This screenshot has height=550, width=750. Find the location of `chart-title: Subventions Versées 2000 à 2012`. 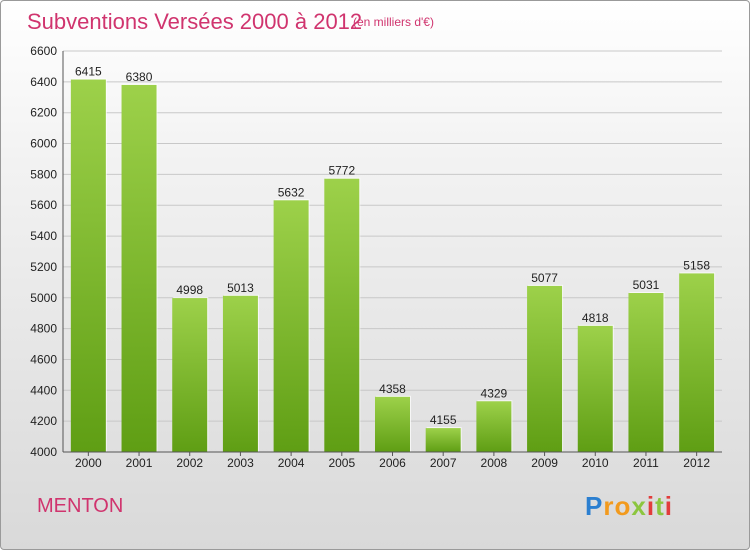

chart-title: Subventions Versées 2000 à 2012 is located at coordinates (195, 21).